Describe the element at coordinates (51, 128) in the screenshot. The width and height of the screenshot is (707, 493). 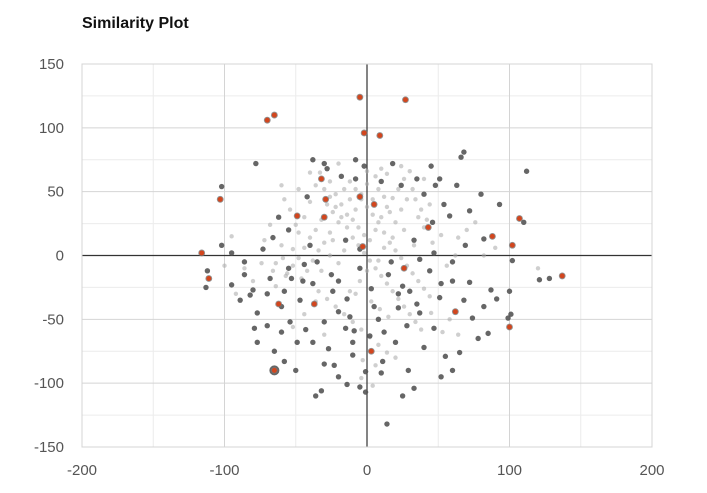
I see `y-tick-label: 100` at that location.